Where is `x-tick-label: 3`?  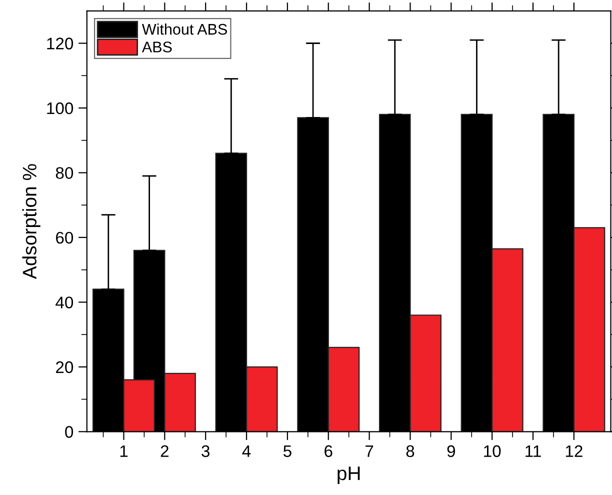 x-tick-label: 3 is located at coordinates (206, 451).